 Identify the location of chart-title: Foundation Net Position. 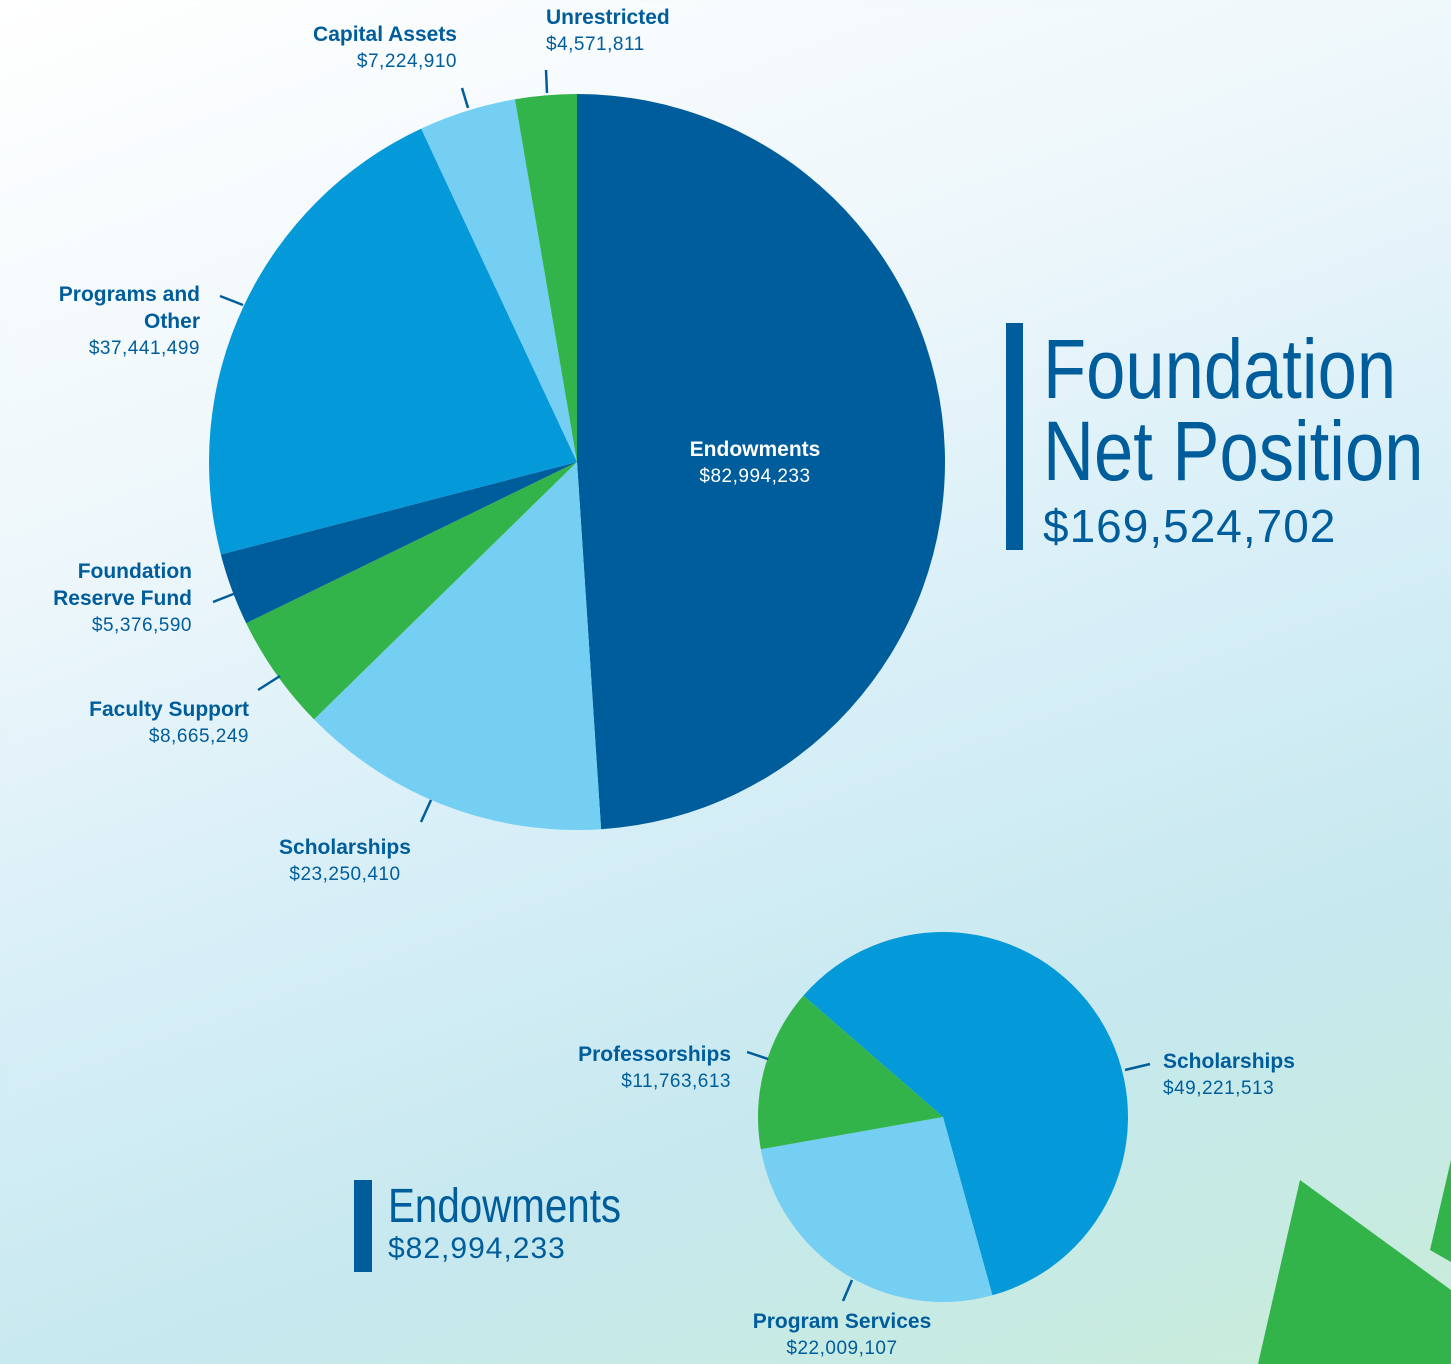
(1233, 410).